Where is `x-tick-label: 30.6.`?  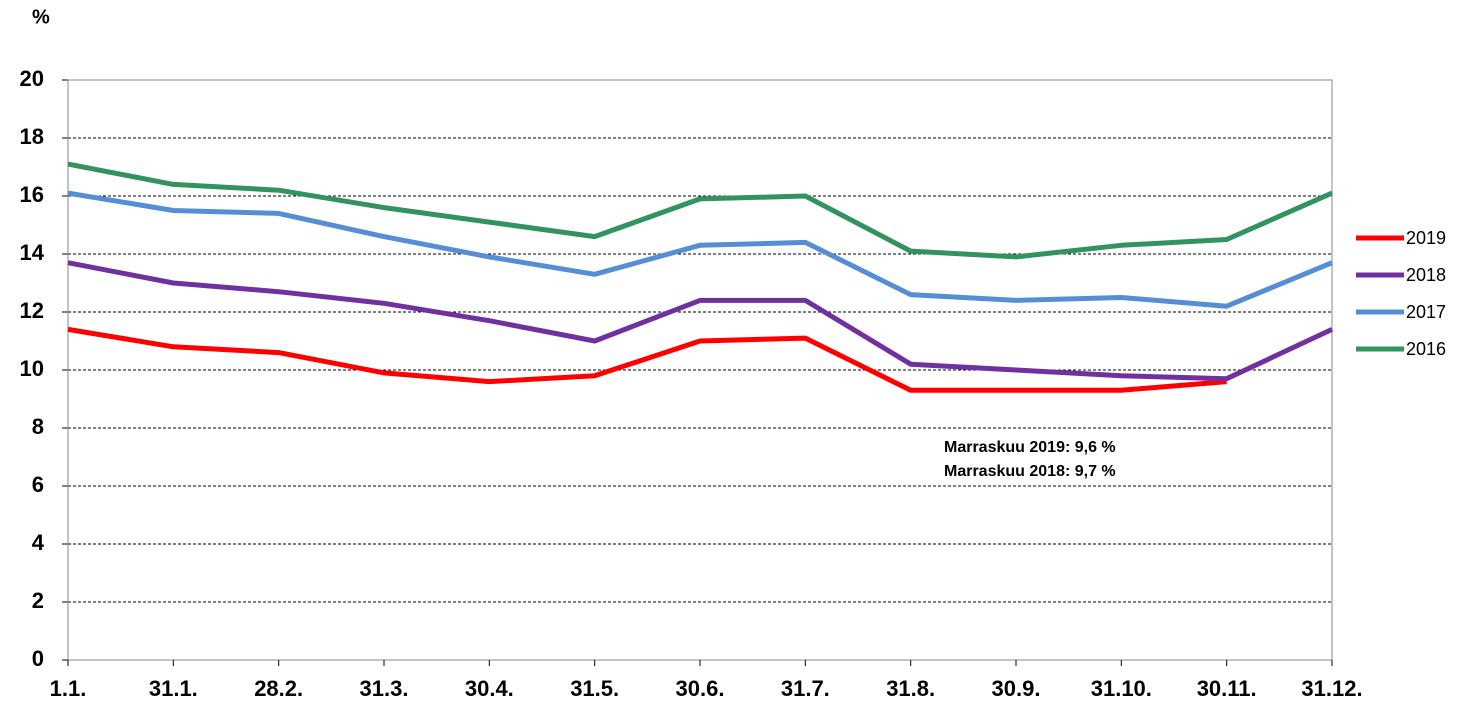
x-tick-label: 30.6. is located at coordinates (700, 688).